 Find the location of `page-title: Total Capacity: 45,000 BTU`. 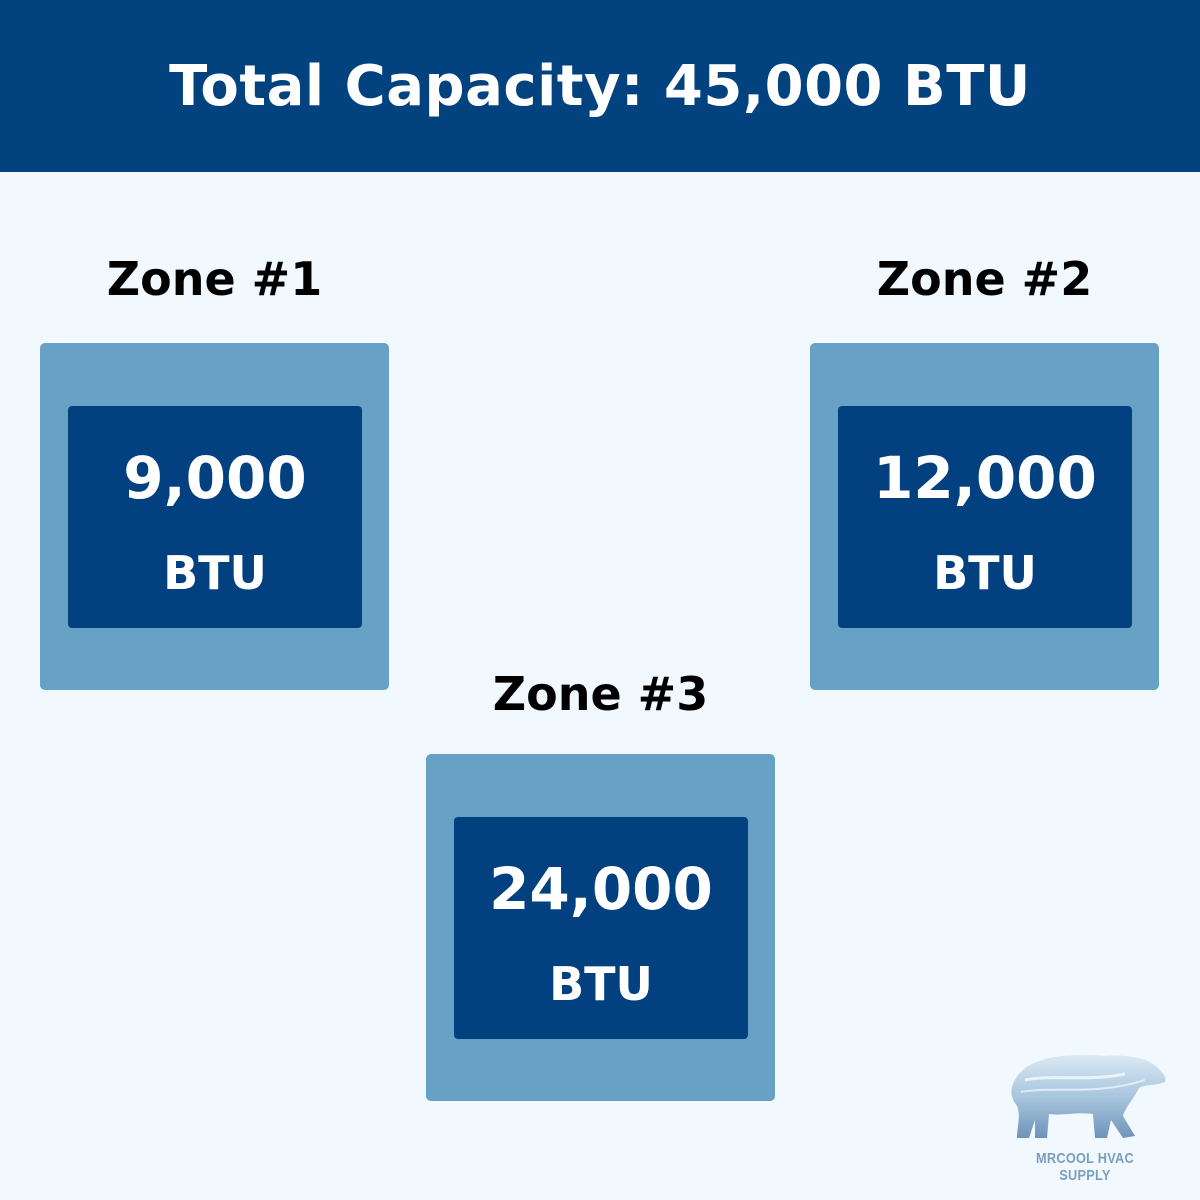

page-title: Total Capacity: 45,000 BTU is located at coordinates (600, 86).